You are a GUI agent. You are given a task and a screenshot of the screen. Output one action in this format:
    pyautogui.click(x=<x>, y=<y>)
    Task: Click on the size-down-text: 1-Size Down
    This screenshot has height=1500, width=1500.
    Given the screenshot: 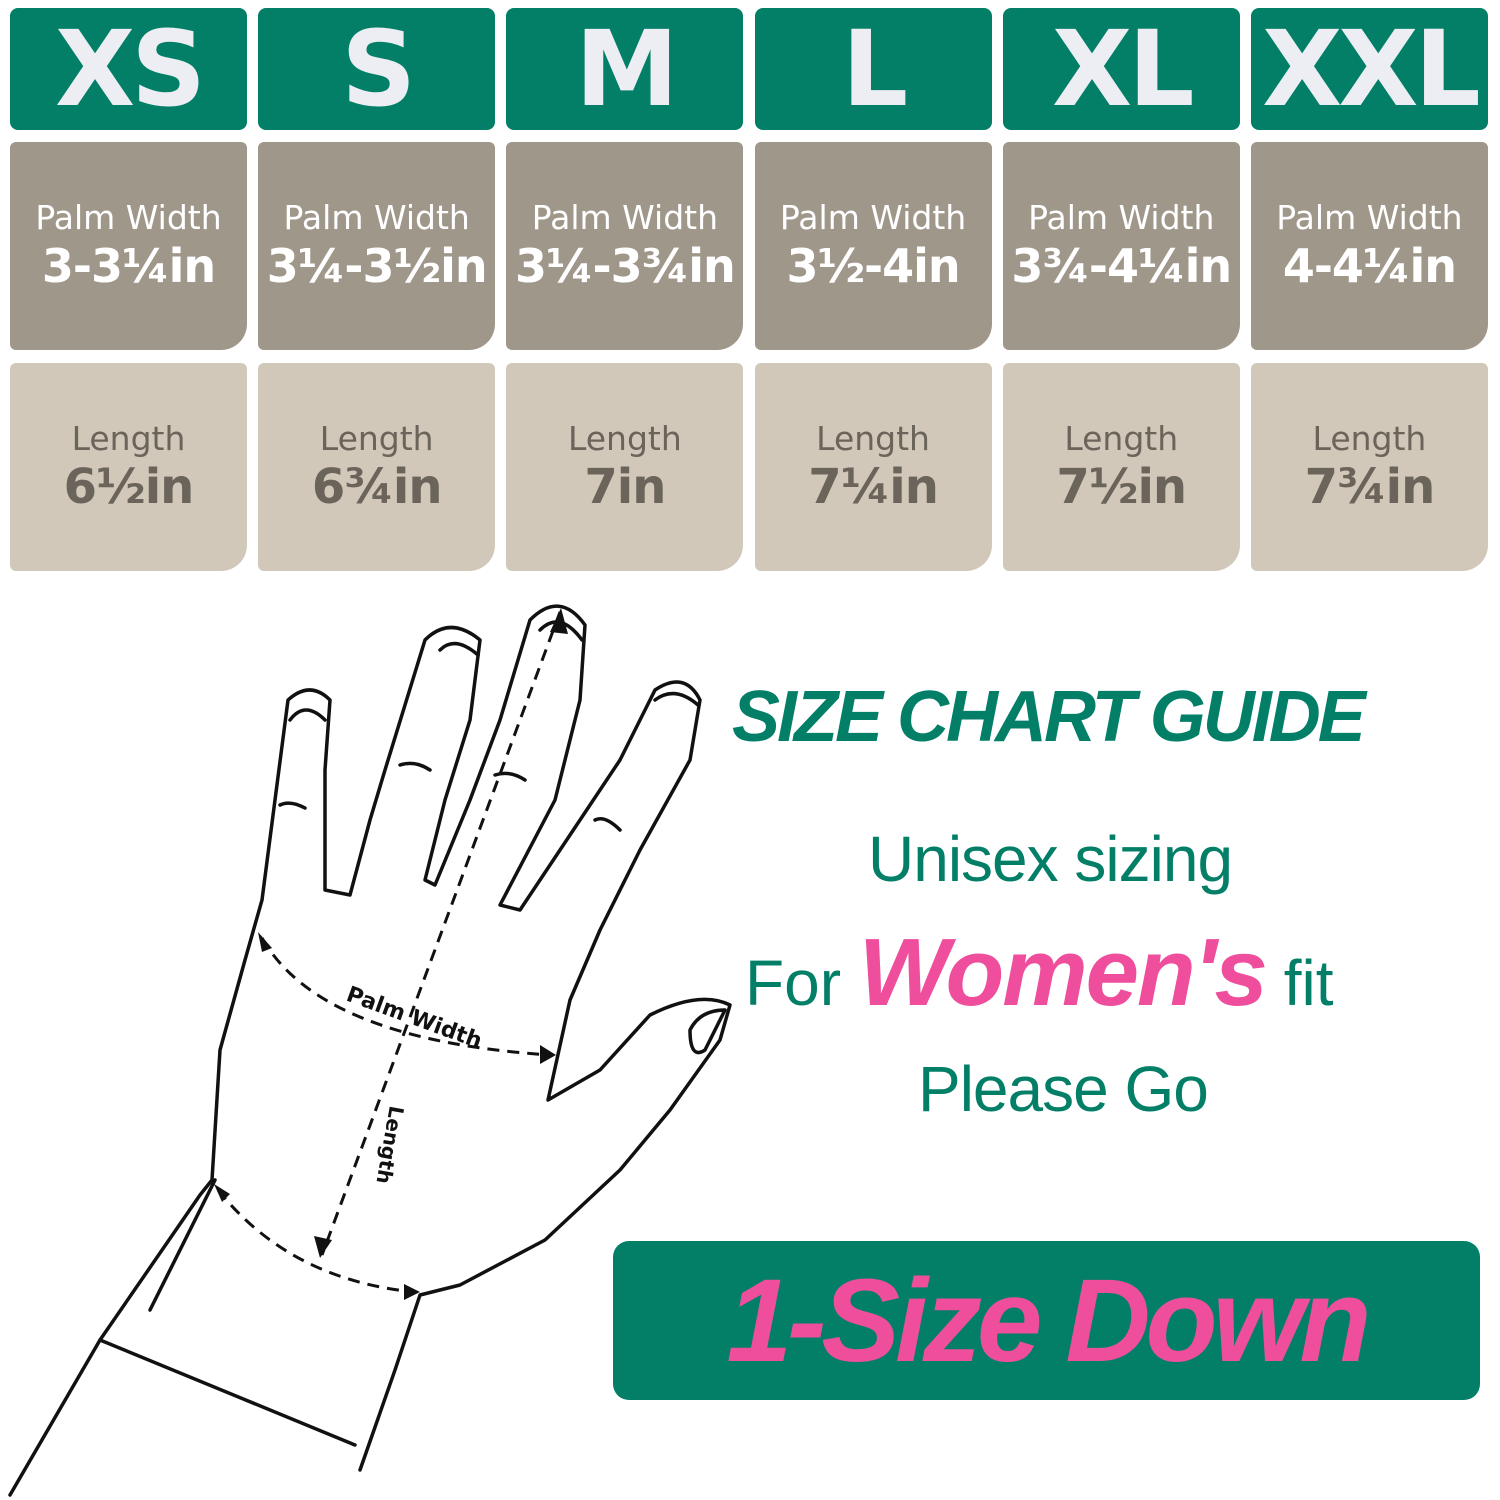 What is the action you would take?
    pyautogui.click(x=1049, y=1320)
    